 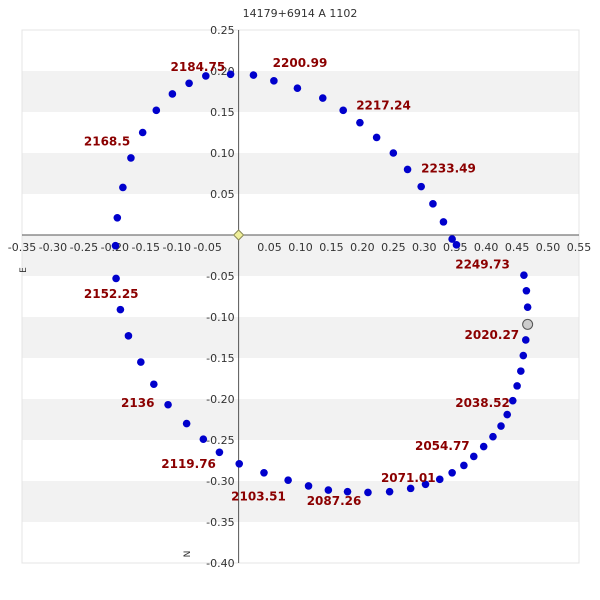 I want to click on x-tick-label: 0.45, so click(x=517, y=247).